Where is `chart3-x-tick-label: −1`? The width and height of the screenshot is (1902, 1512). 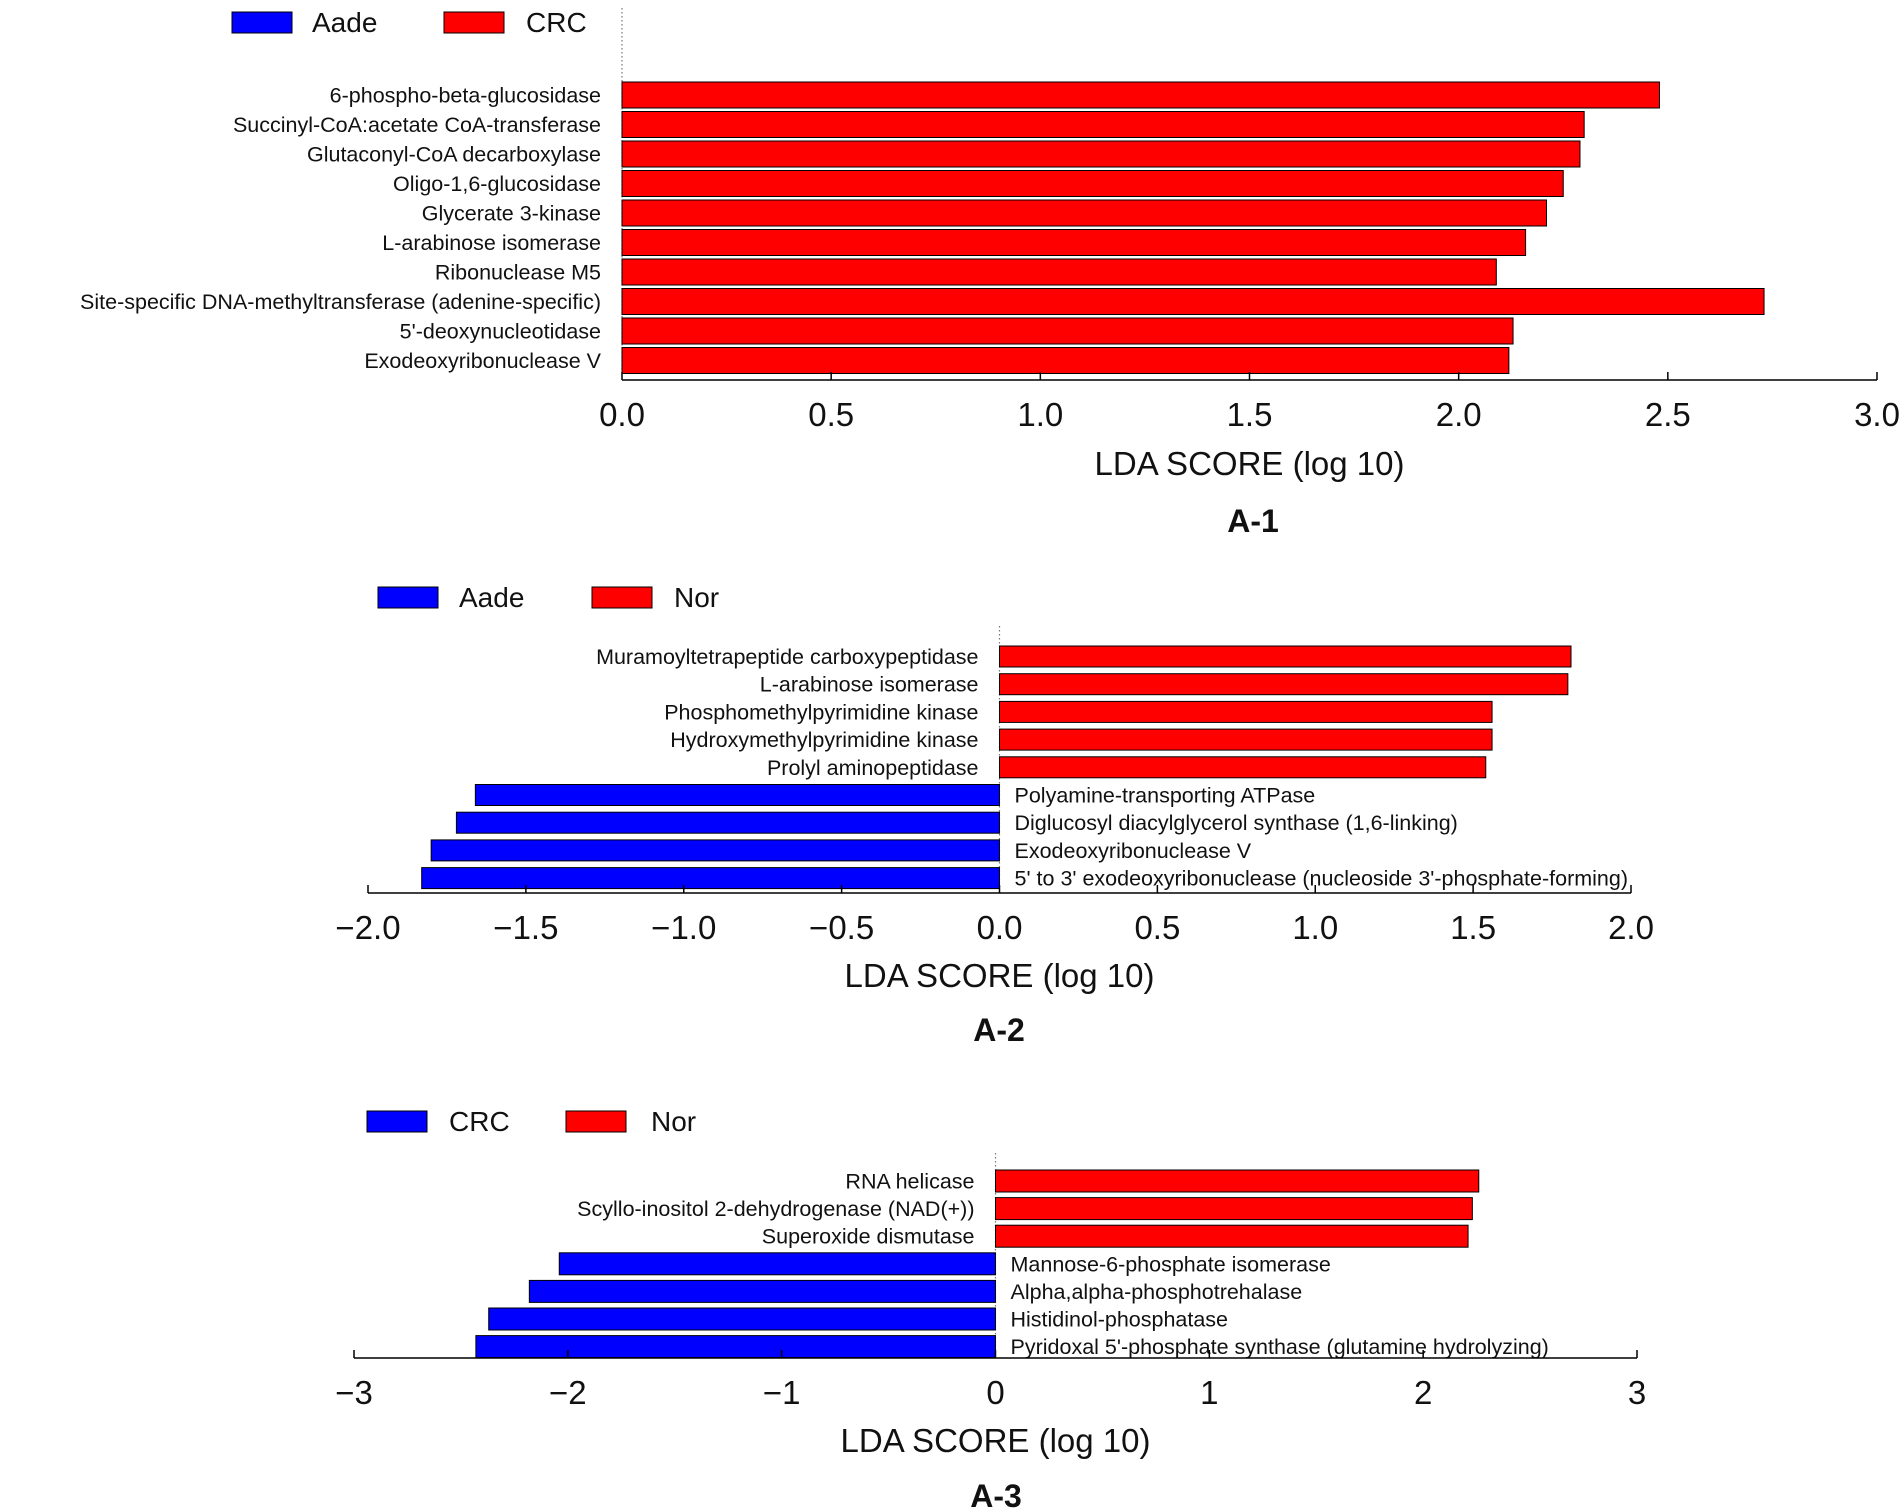
chart3-x-tick-label: −1 is located at coordinates (782, 1392).